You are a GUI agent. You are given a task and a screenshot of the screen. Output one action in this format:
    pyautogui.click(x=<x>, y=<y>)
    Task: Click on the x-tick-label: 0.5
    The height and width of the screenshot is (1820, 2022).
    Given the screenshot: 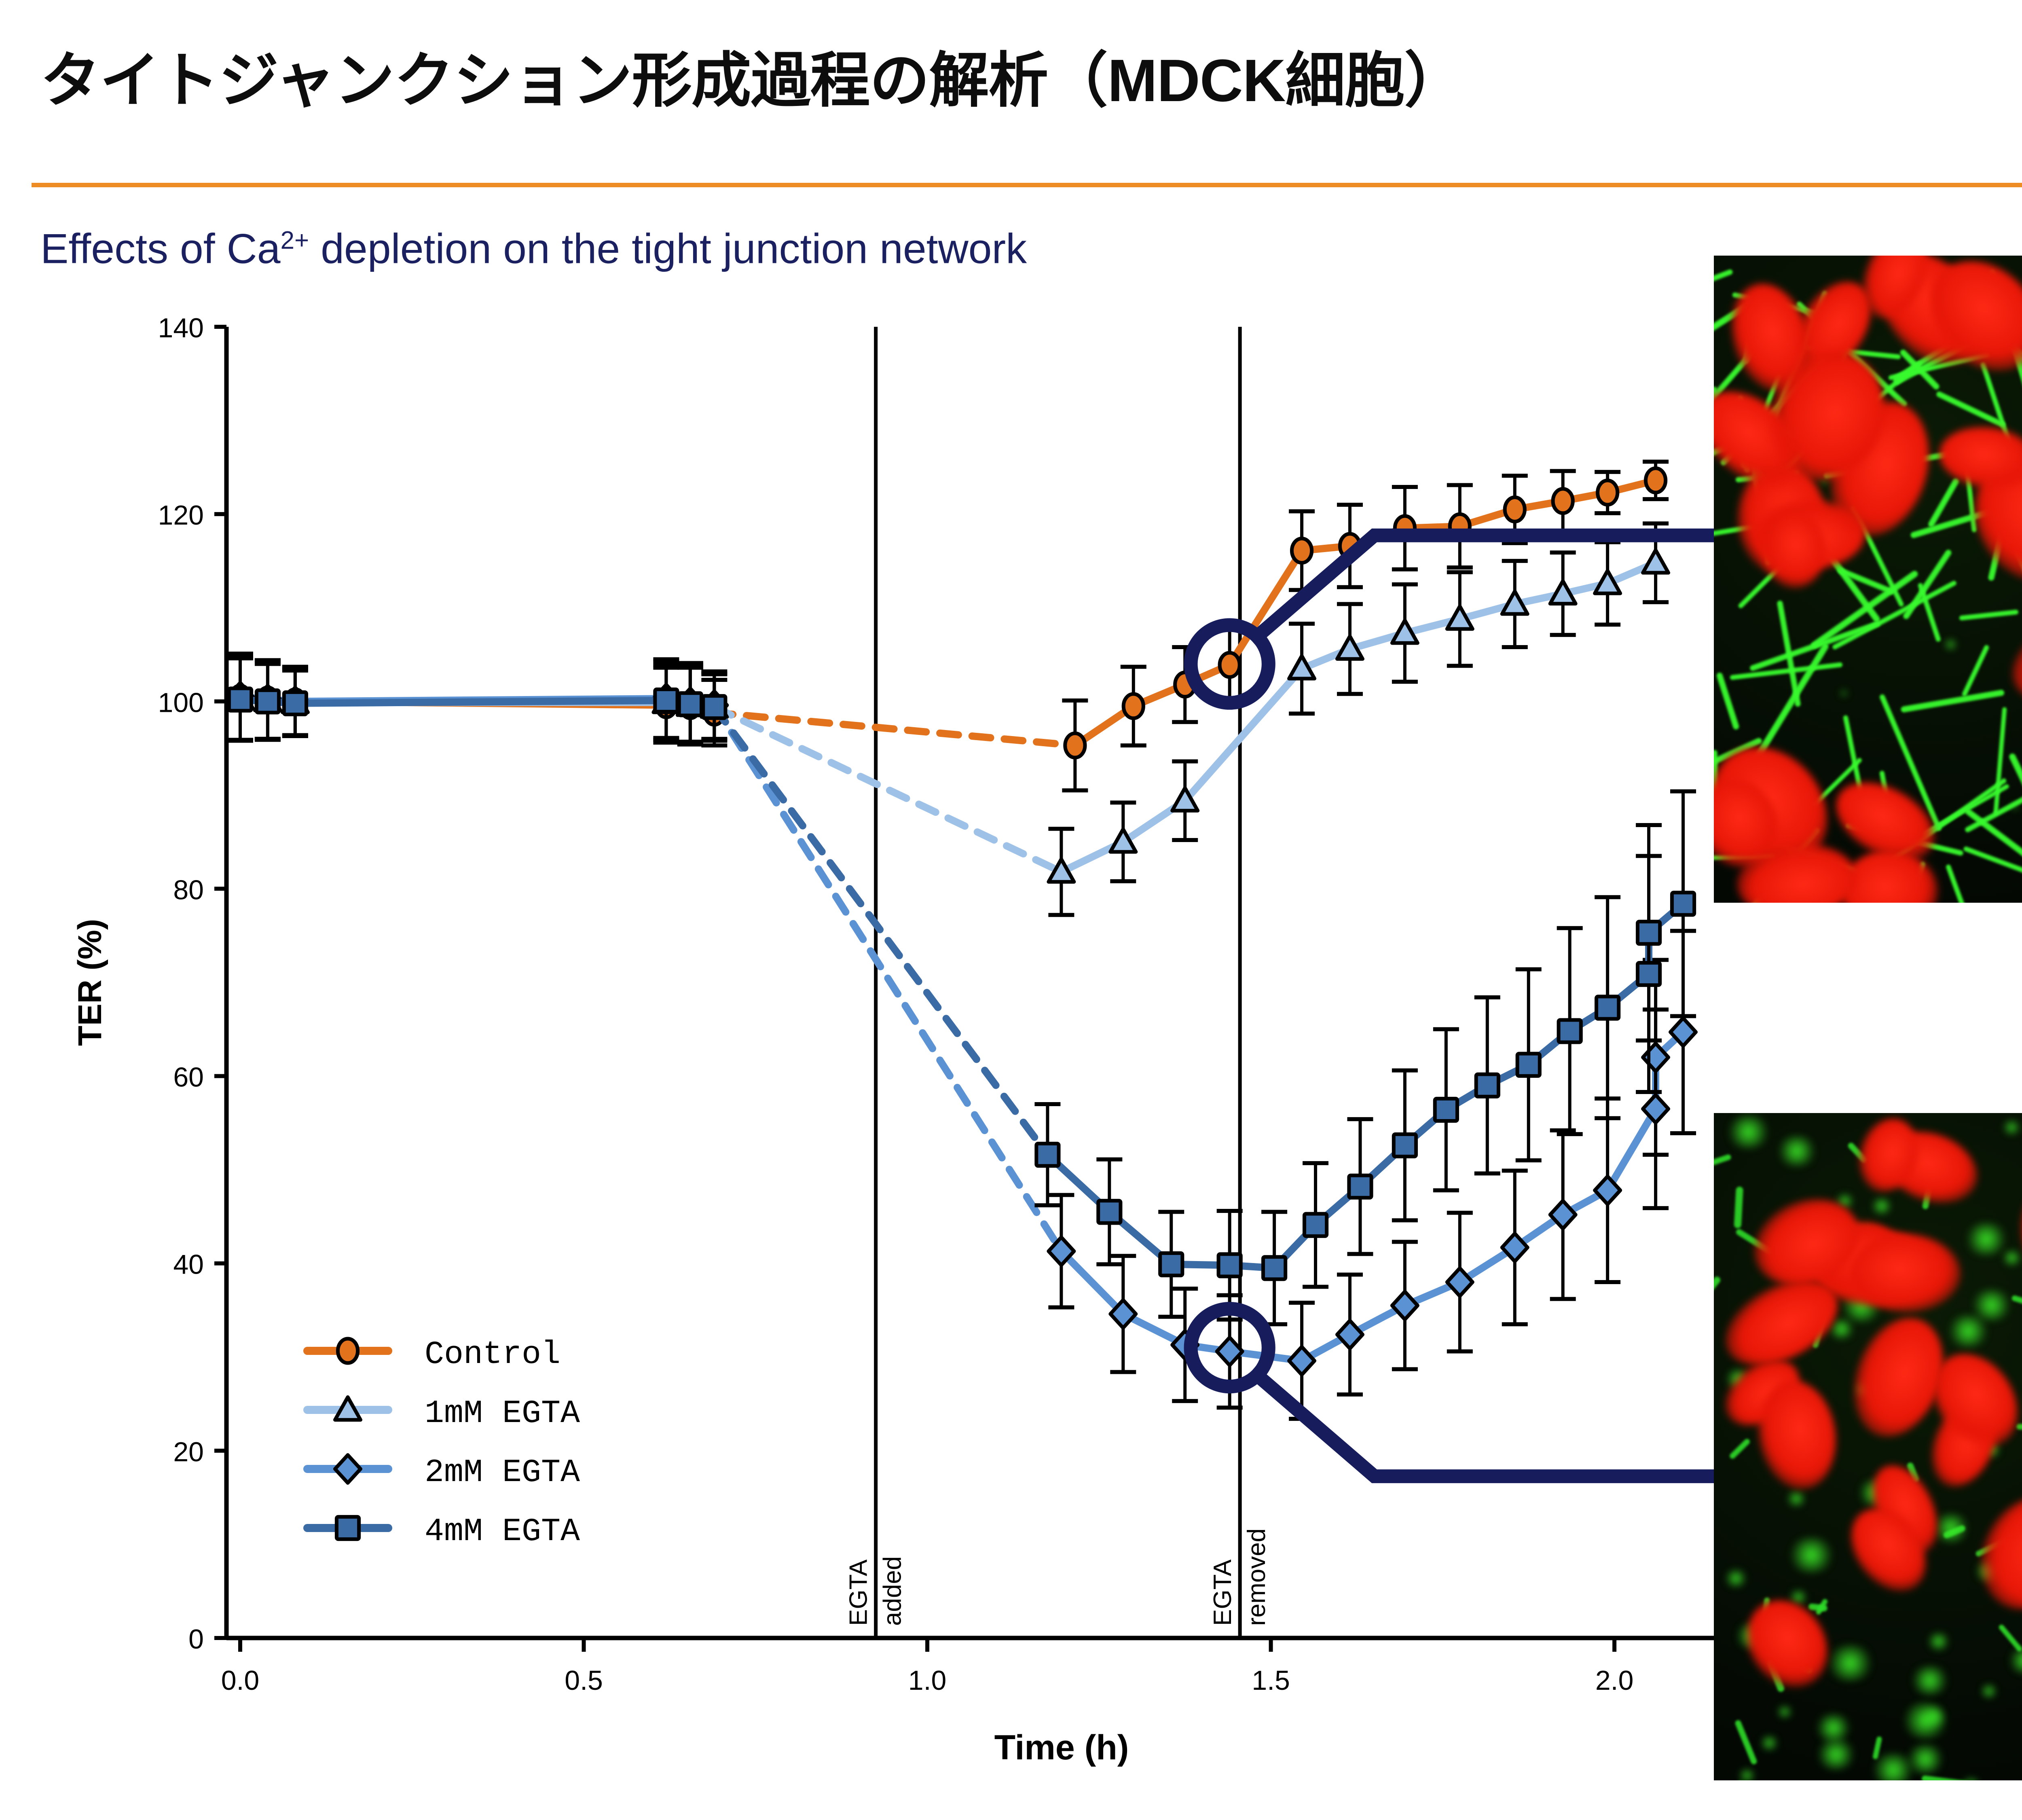 What is the action you would take?
    pyautogui.click(x=584, y=1680)
    